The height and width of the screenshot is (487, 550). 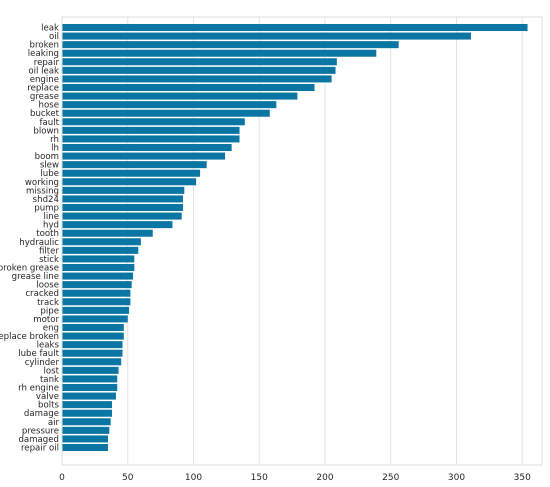 What do you see at coordinates (38, 354) in the screenshot?
I see `category-label: lube fault` at bounding box center [38, 354].